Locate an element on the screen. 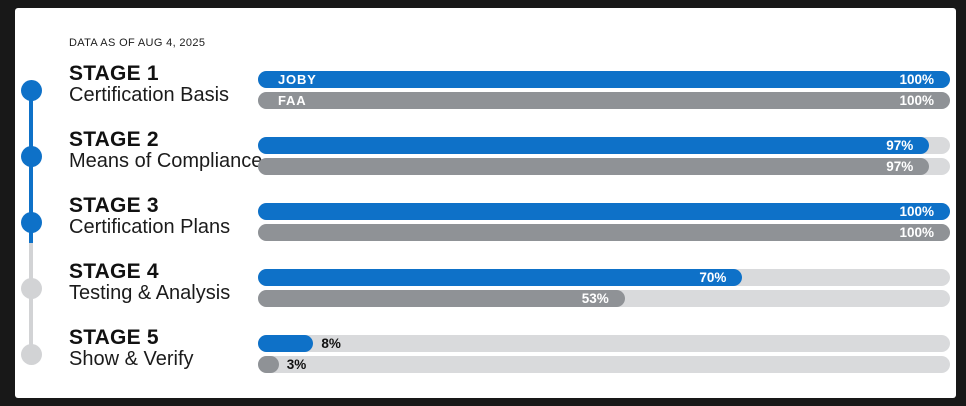 This screenshot has height=406, width=966. joby-bar-track: JOBY 100% is located at coordinates (604, 79).